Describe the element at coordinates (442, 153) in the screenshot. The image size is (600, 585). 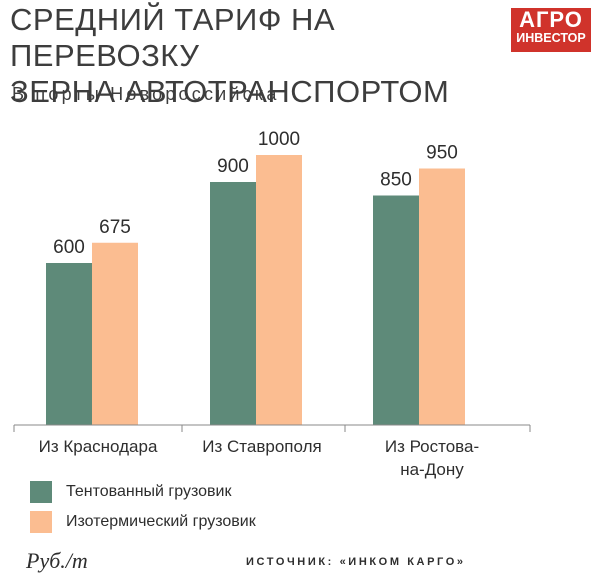
I see `data-label-isothermal-truck-2: 950` at that location.